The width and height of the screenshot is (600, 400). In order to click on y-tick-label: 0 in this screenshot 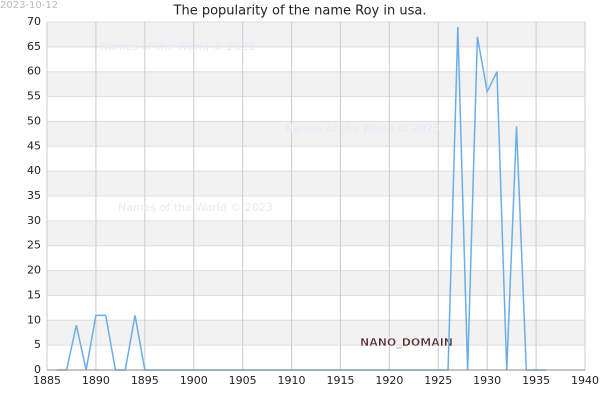, I will do `click(37, 369)`.